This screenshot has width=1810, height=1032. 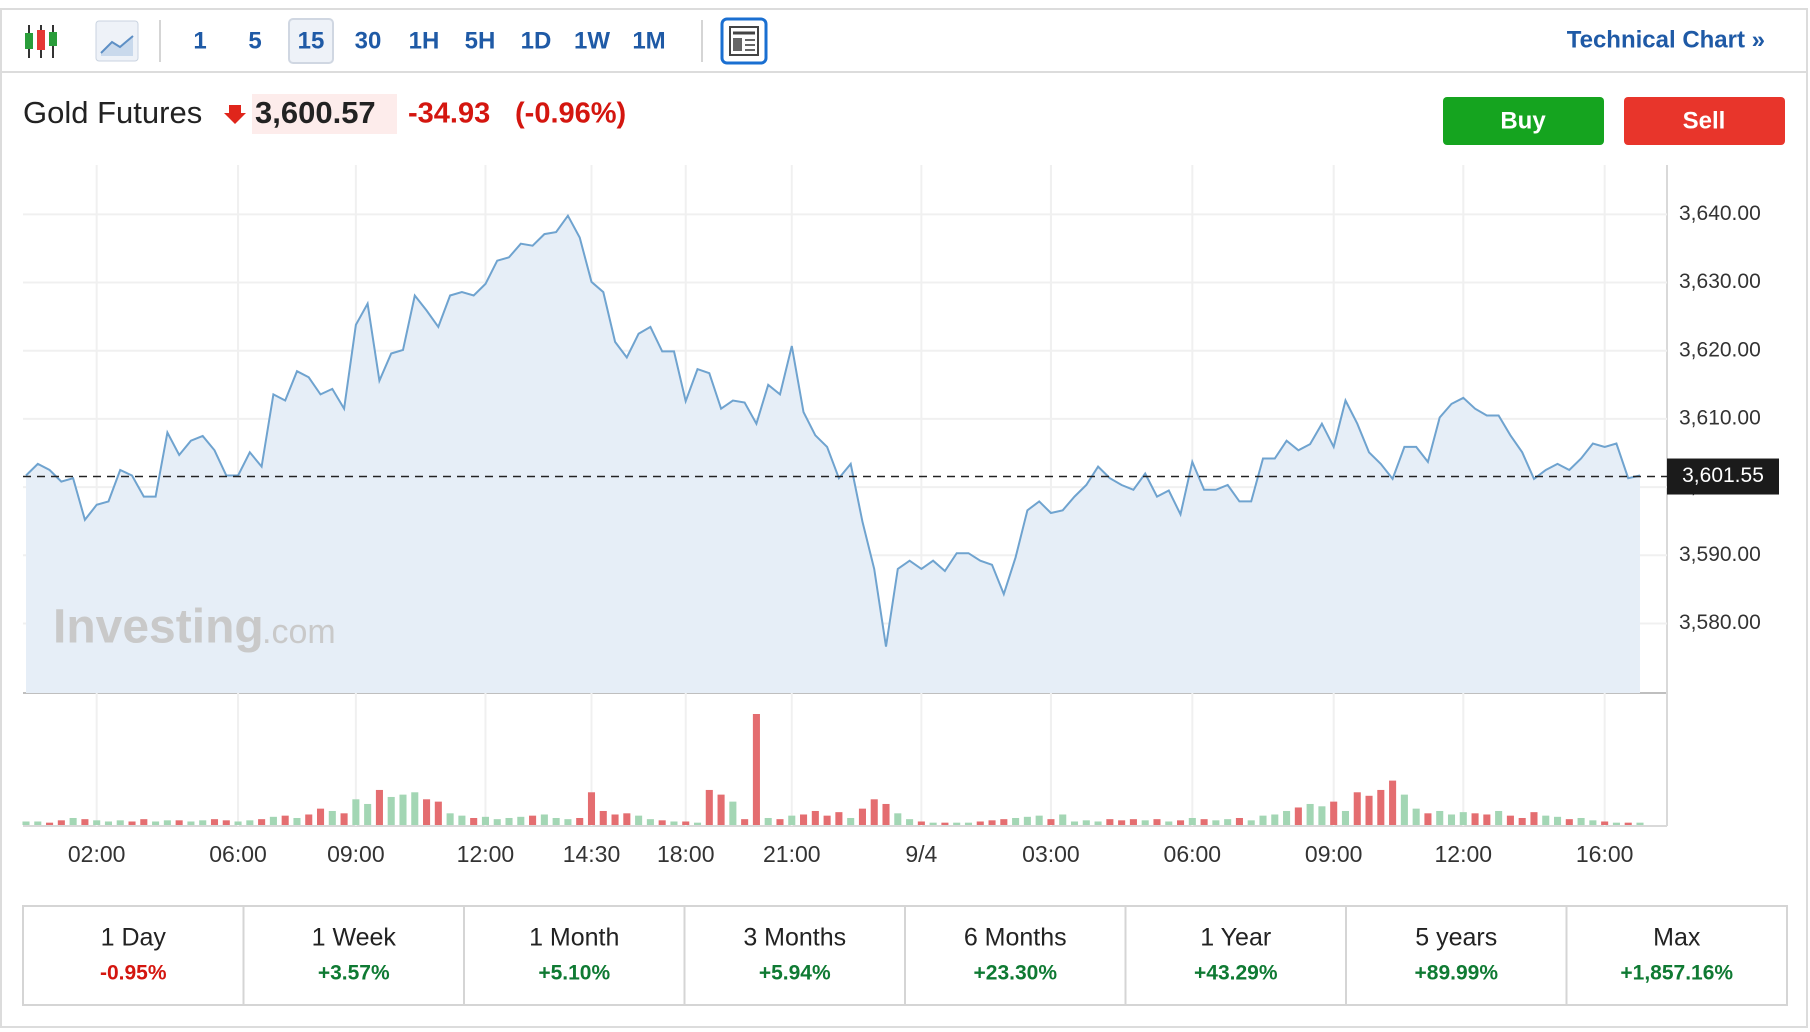 I want to click on y-tick-label: 3,610.00, so click(x=1720, y=417).